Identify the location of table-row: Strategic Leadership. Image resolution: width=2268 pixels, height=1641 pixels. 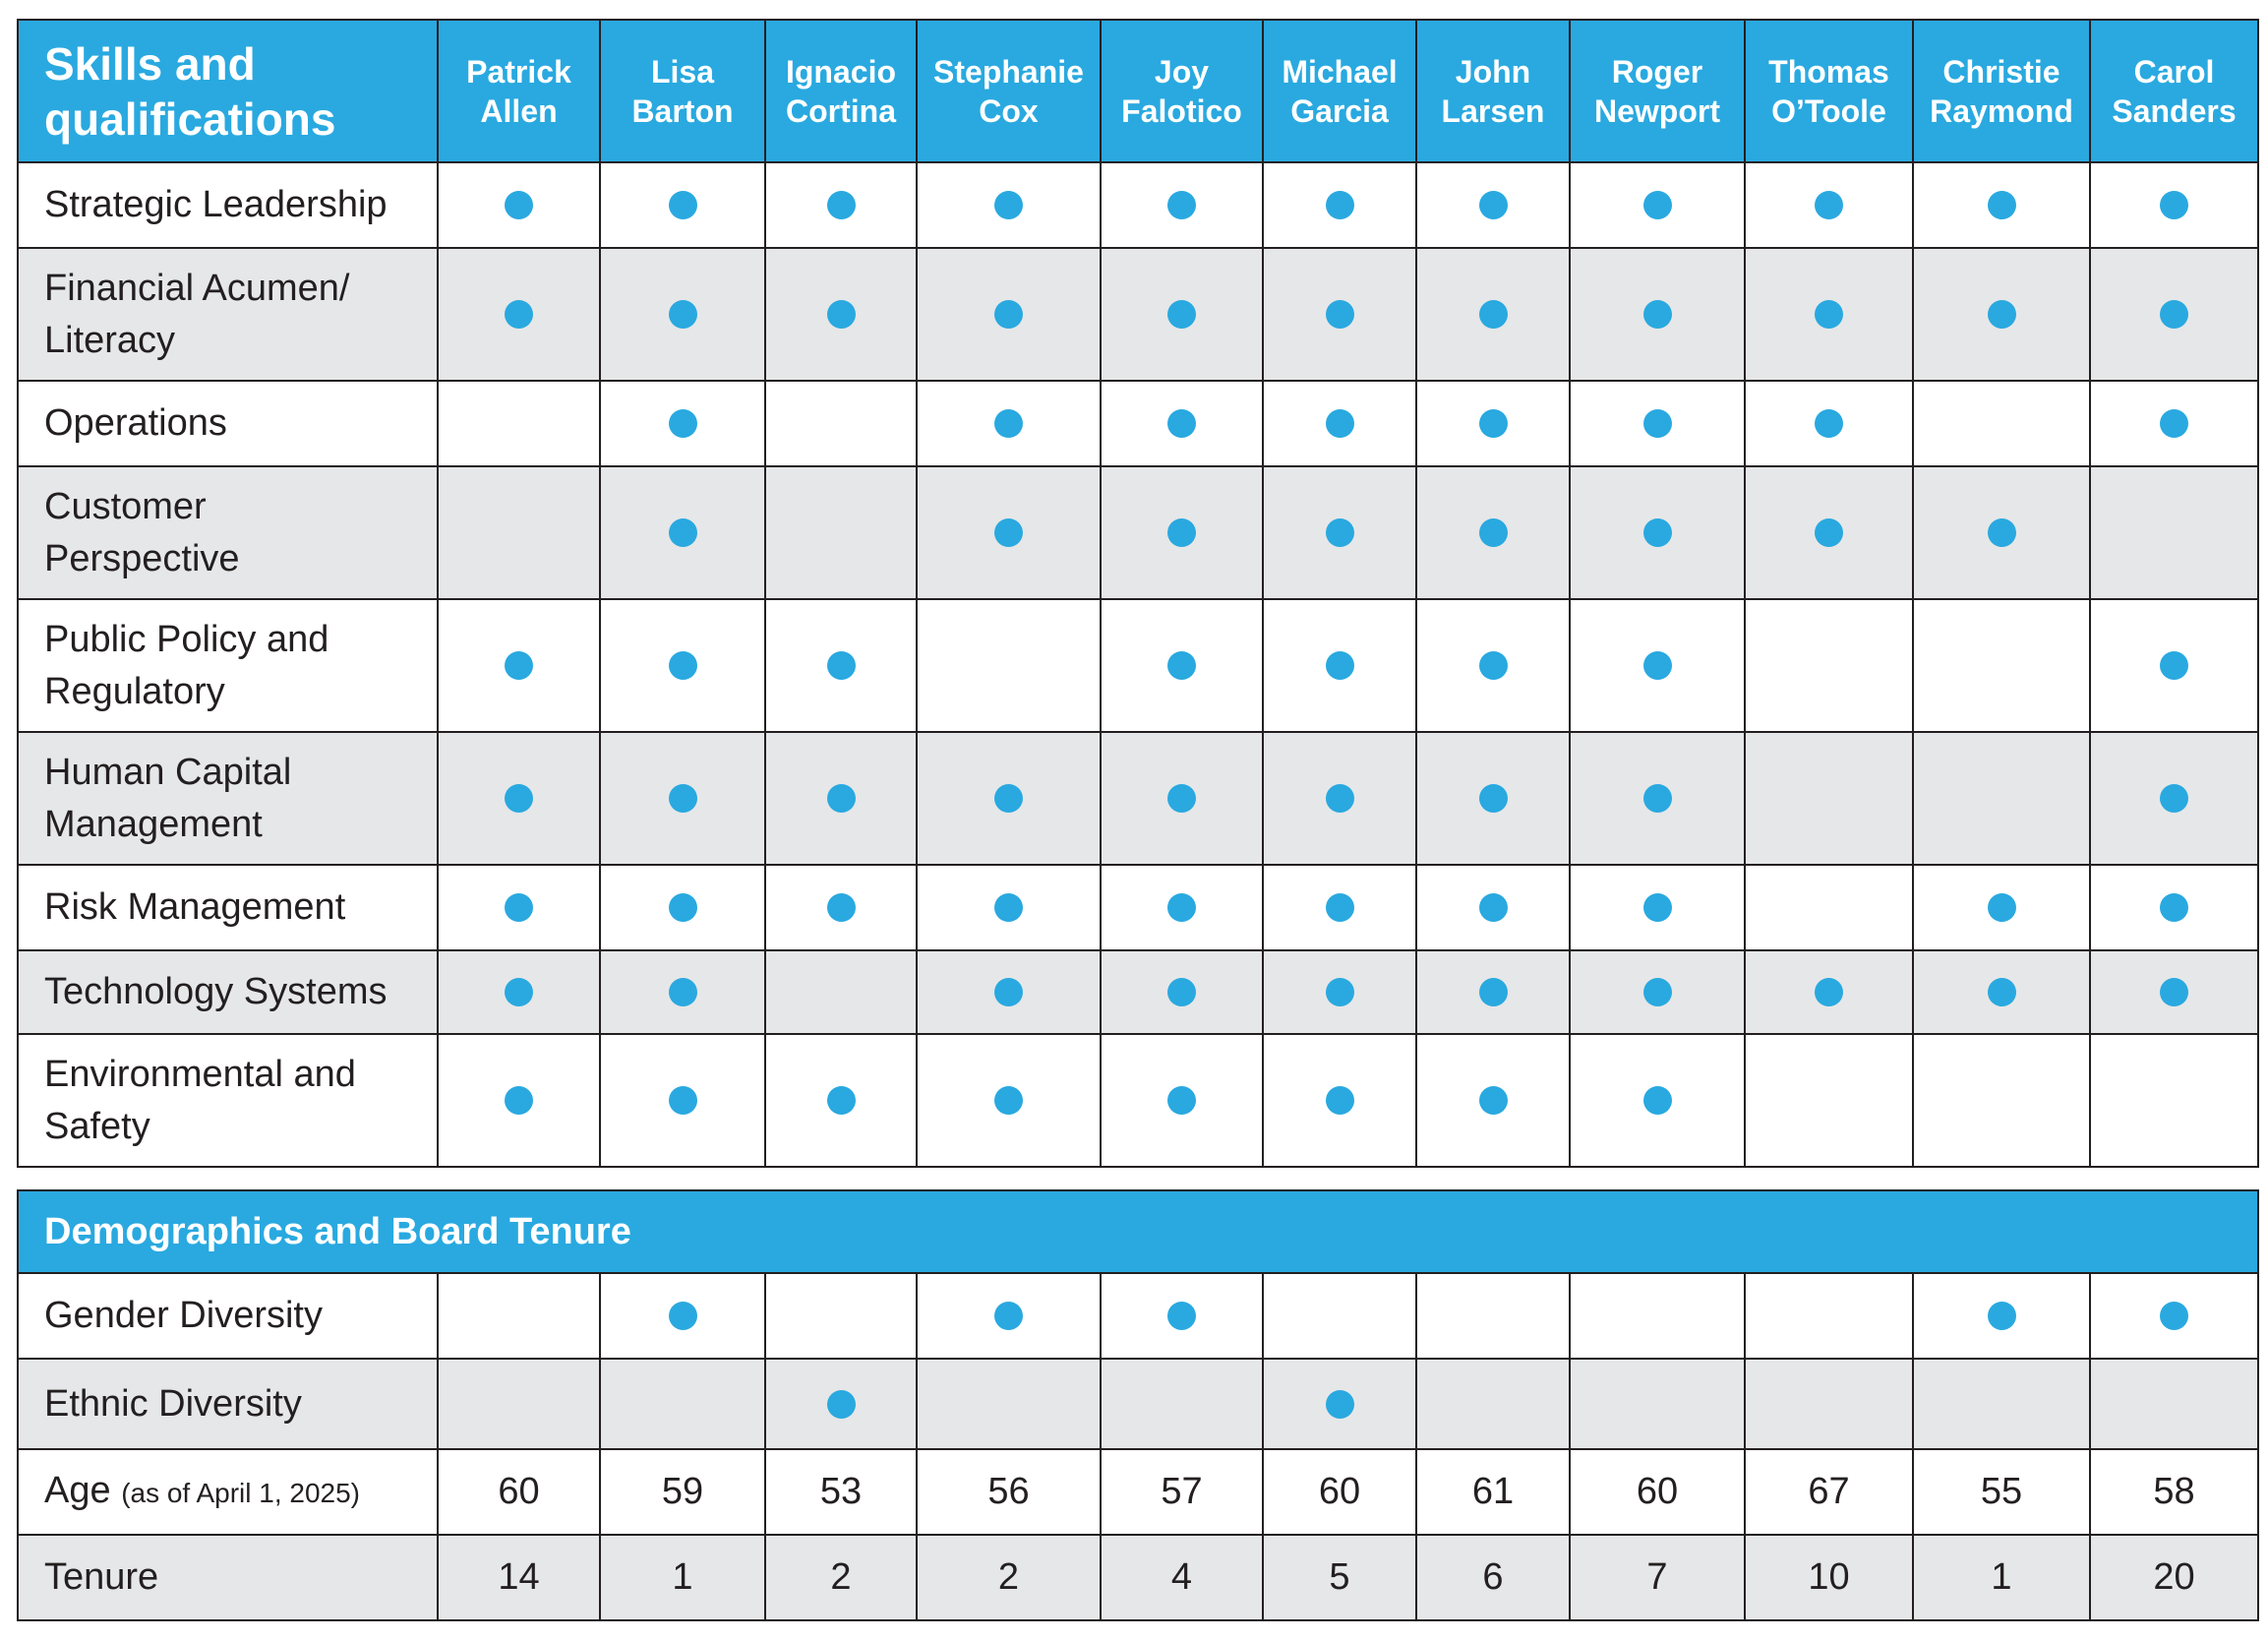
(1138, 205).